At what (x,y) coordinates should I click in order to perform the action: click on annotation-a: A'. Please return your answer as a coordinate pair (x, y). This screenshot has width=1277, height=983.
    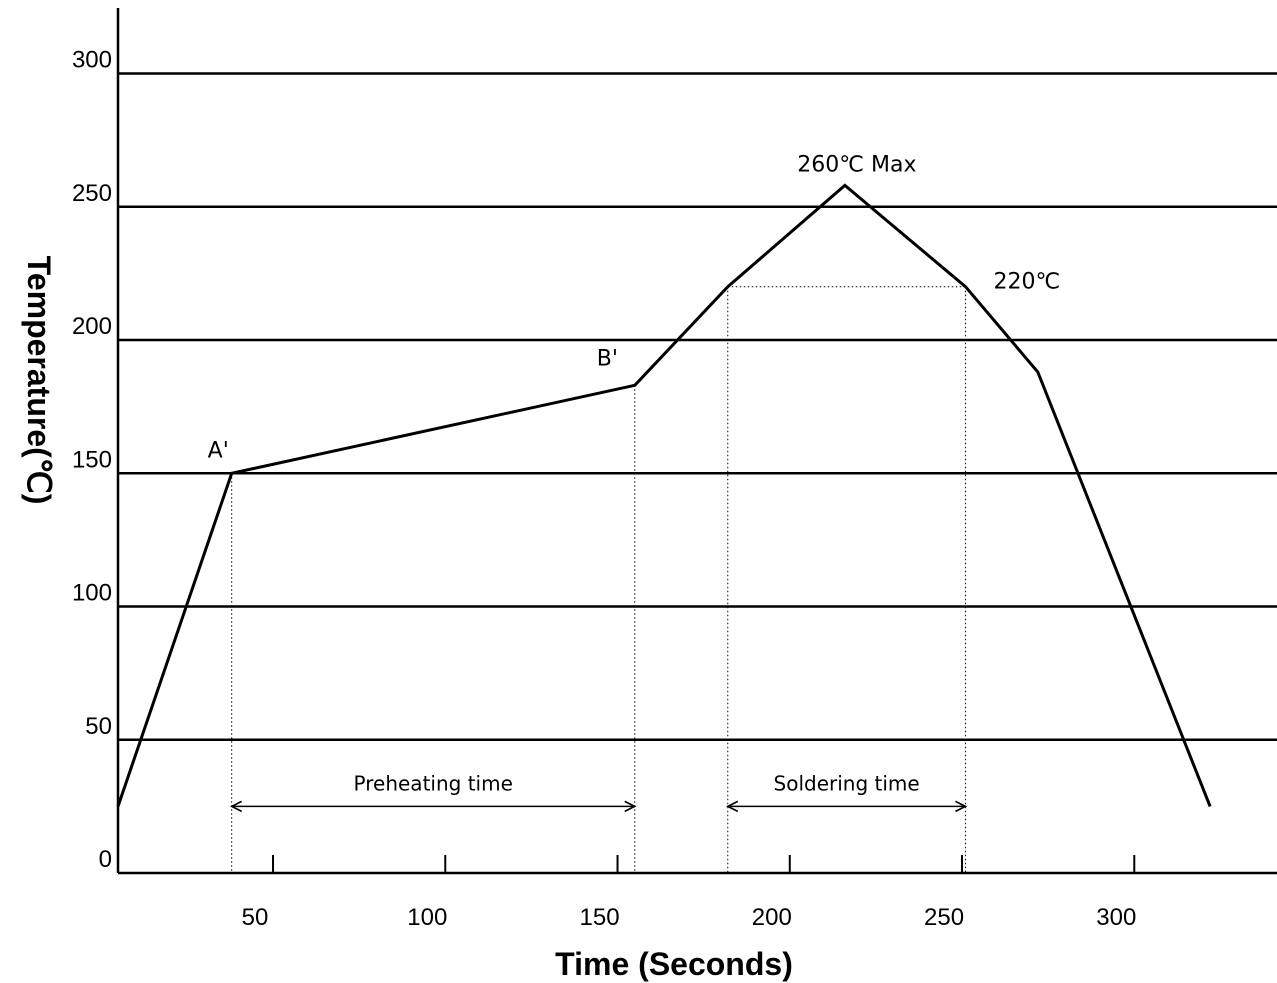
    Looking at the image, I should click on (218, 450).